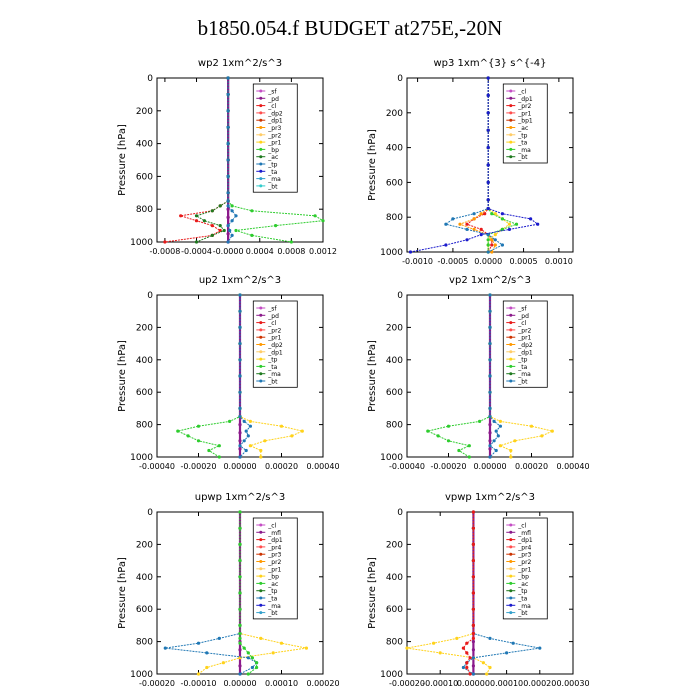 The width and height of the screenshot is (700, 700). What do you see at coordinates (440, 683) in the screenshot?
I see `x-tick-label: -0.00010` at bounding box center [440, 683].